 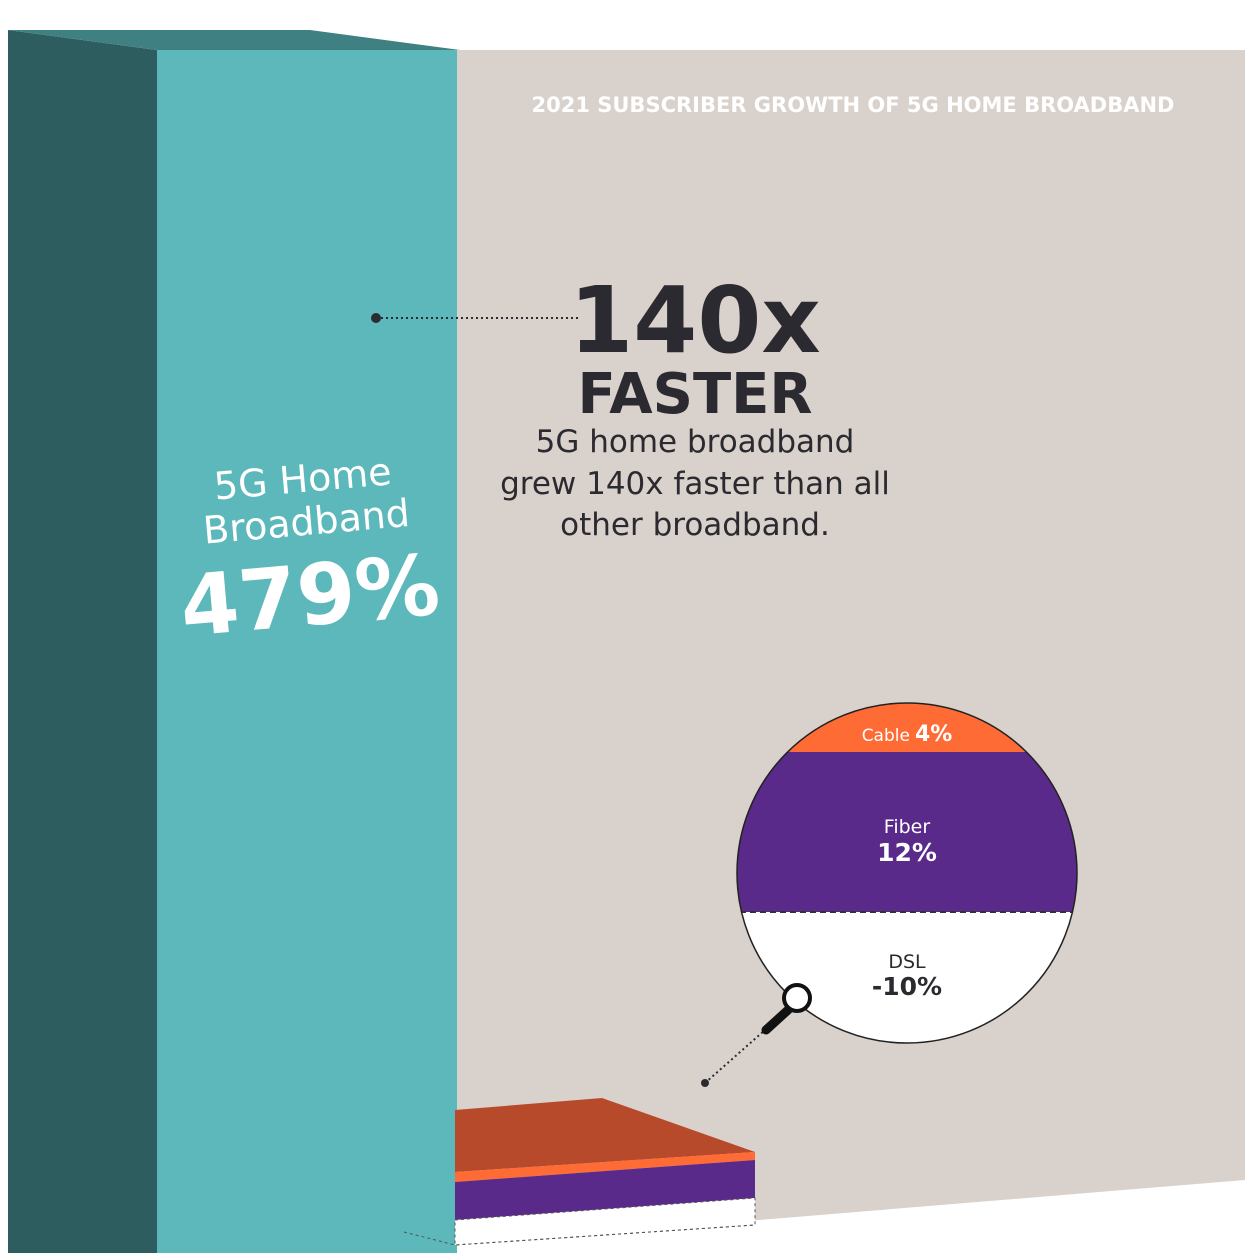 I want to click on lens-cable-label: Cable, so click(x=886, y=736).